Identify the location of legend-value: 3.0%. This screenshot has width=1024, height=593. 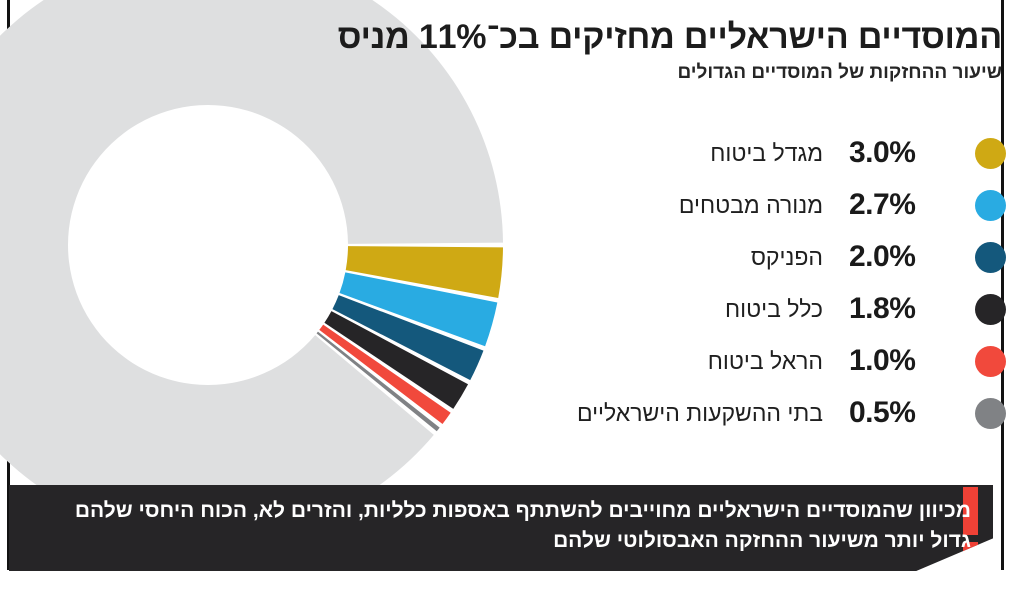
(882, 152).